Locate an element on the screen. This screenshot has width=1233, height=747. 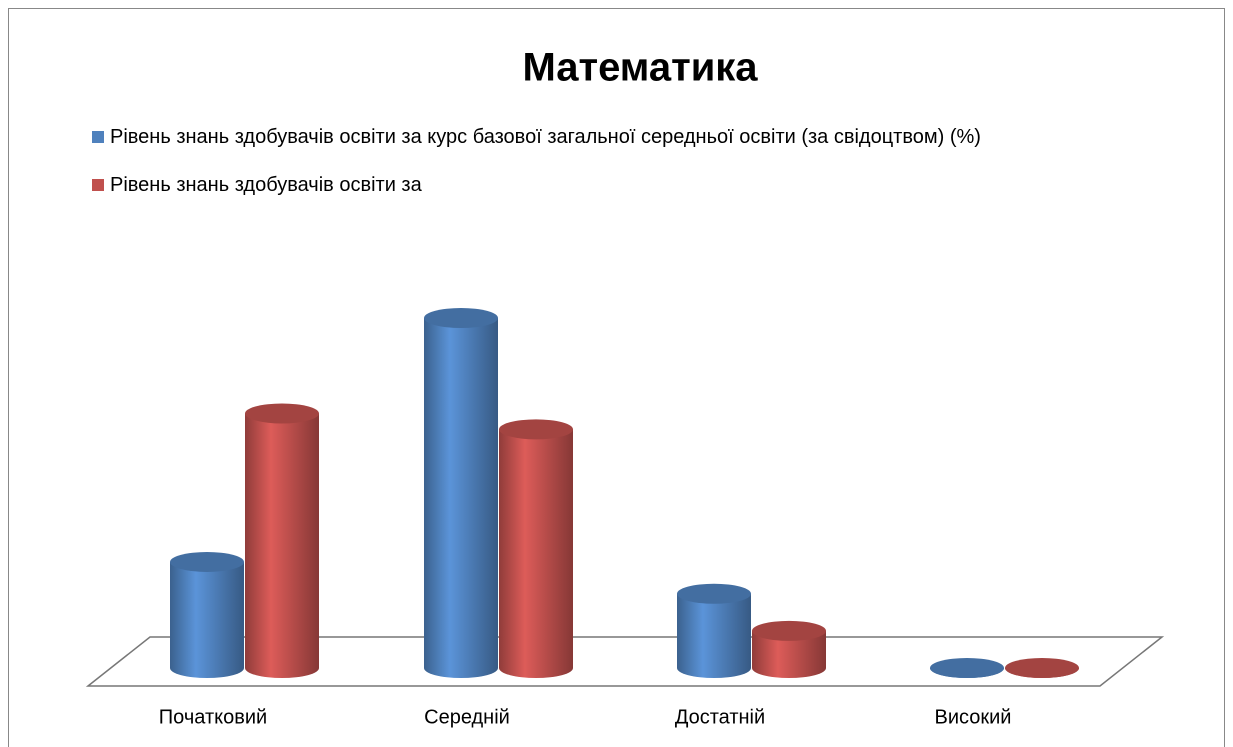
x-tick-label: Початковий is located at coordinates (213, 717).